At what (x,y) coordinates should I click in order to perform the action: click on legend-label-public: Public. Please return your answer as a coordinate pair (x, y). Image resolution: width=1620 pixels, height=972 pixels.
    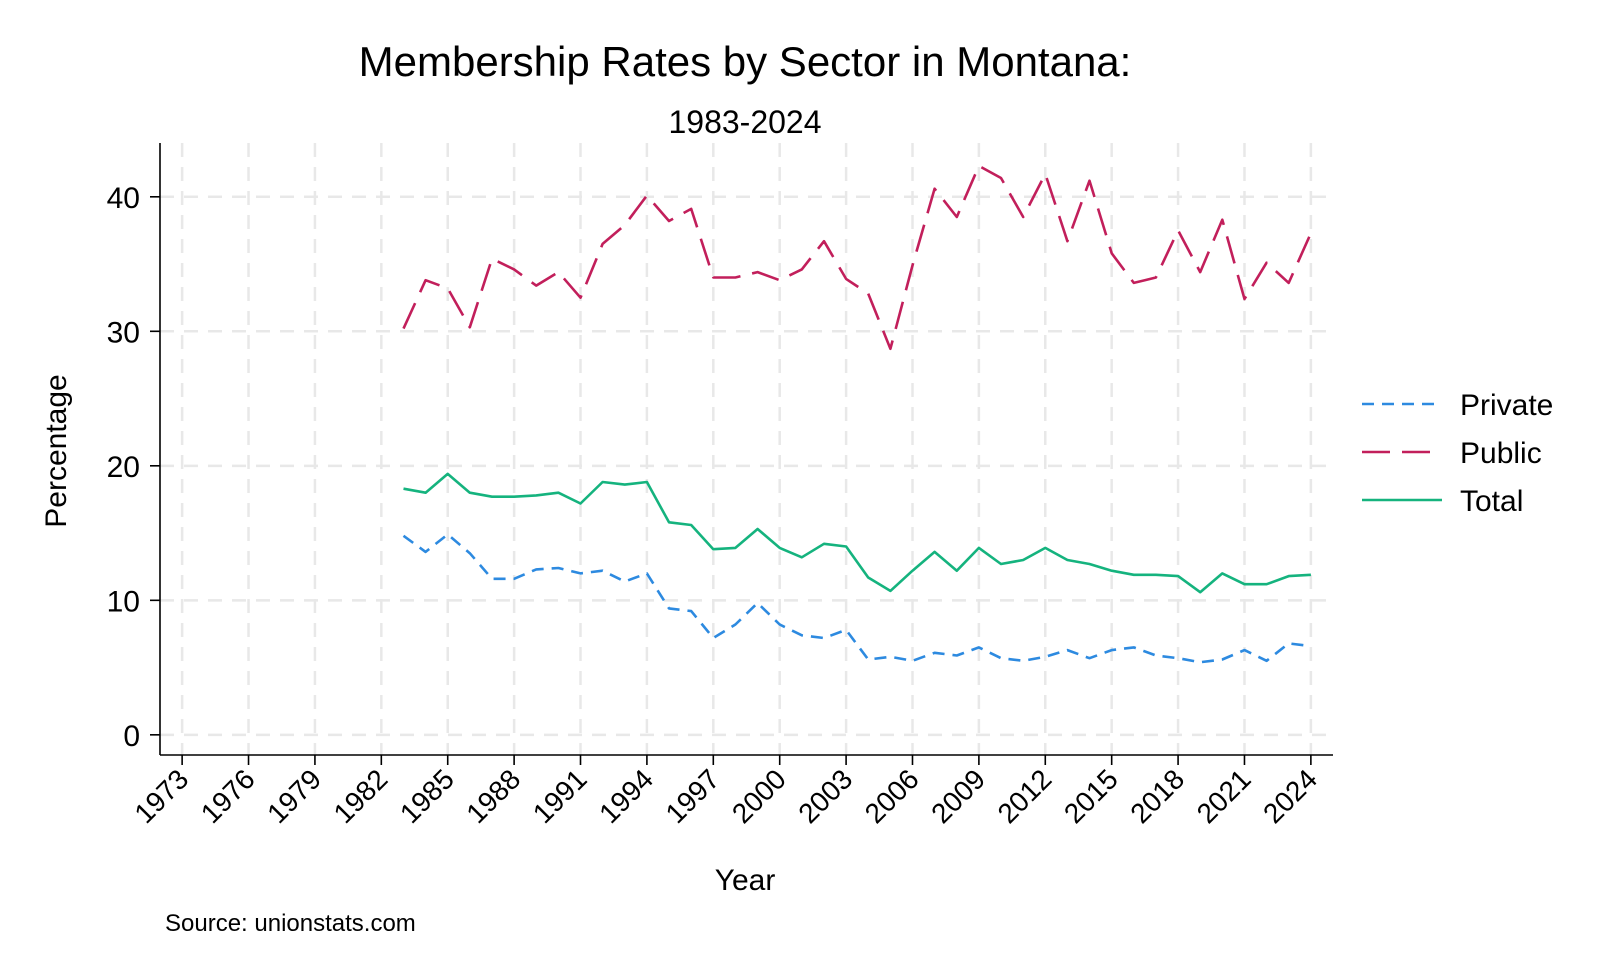
    Looking at the image, I should click on (1501, 453).